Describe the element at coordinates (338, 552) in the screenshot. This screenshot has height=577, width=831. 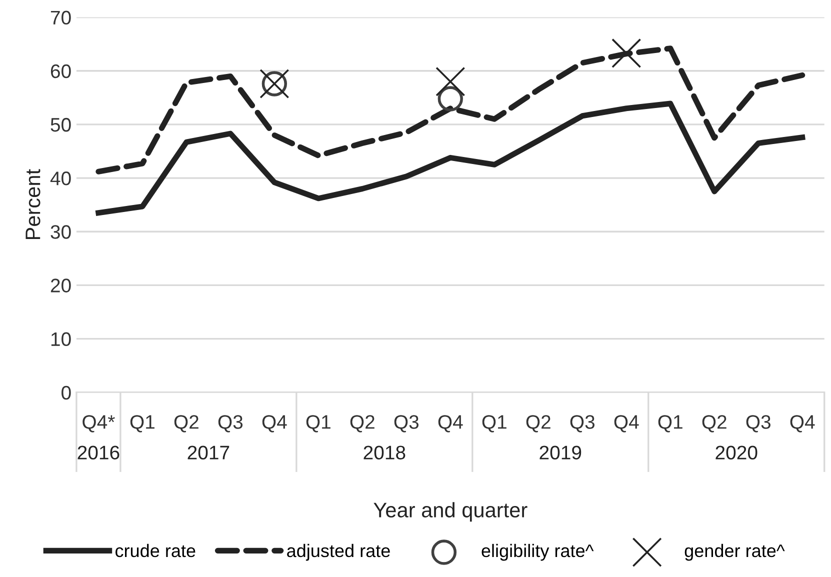
I see `legend-label: adjusted rate` at that location.